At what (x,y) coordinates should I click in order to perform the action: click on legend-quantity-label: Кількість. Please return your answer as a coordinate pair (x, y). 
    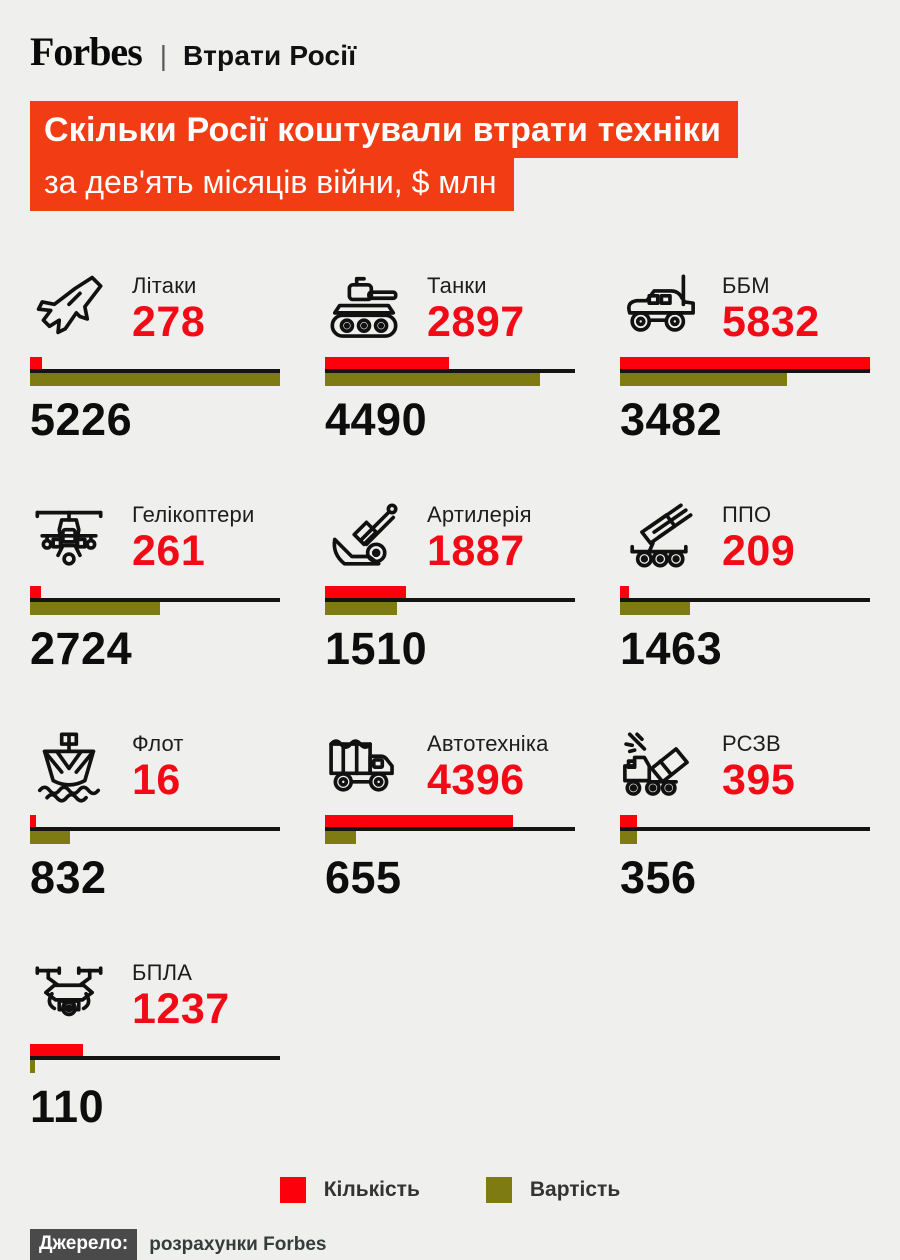
    Looking at the image, I should click on (371, 1189).